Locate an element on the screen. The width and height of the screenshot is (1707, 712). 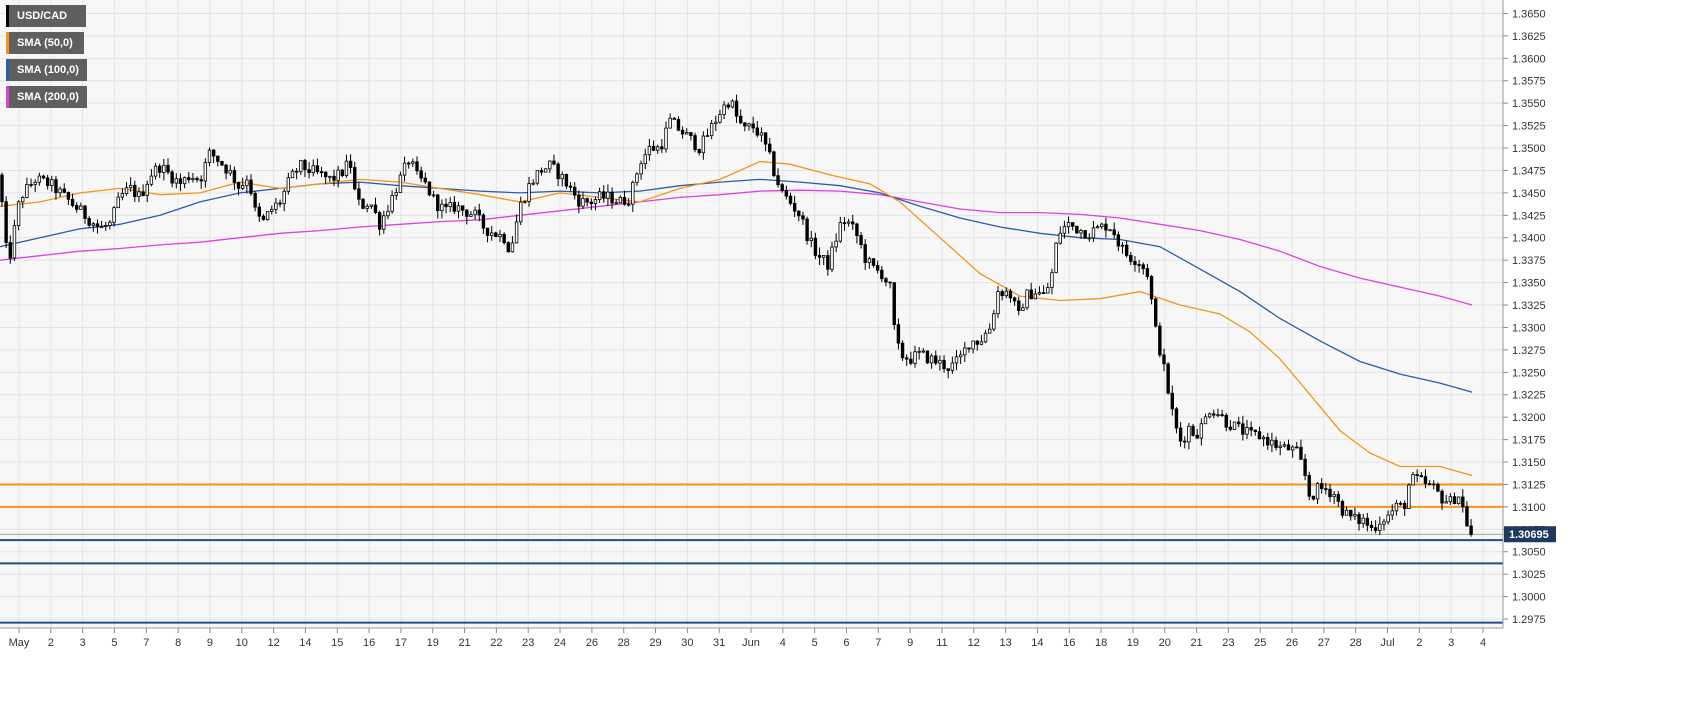
x-tick-label: 6 is located at coordinates (846, 643).